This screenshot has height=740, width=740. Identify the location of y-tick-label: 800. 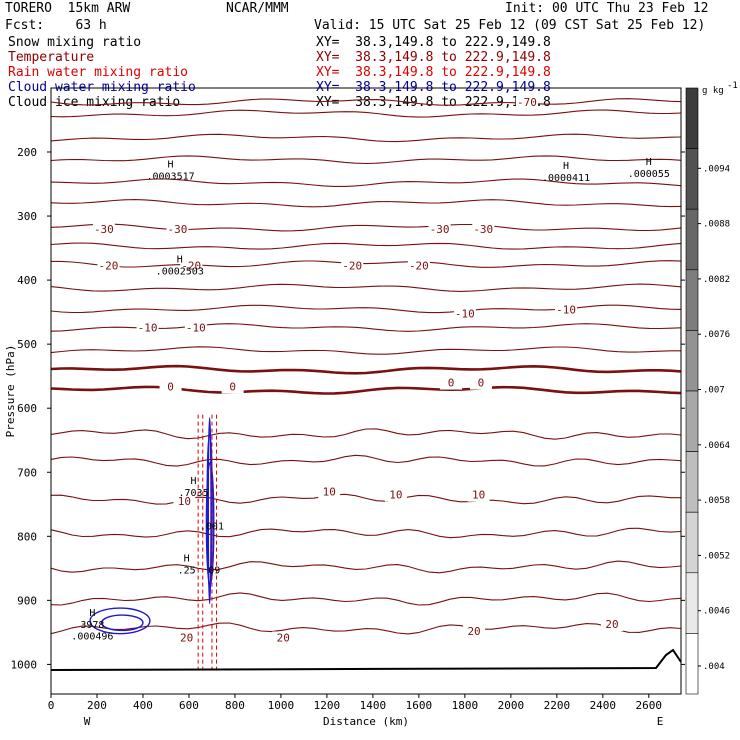
(27, 536).